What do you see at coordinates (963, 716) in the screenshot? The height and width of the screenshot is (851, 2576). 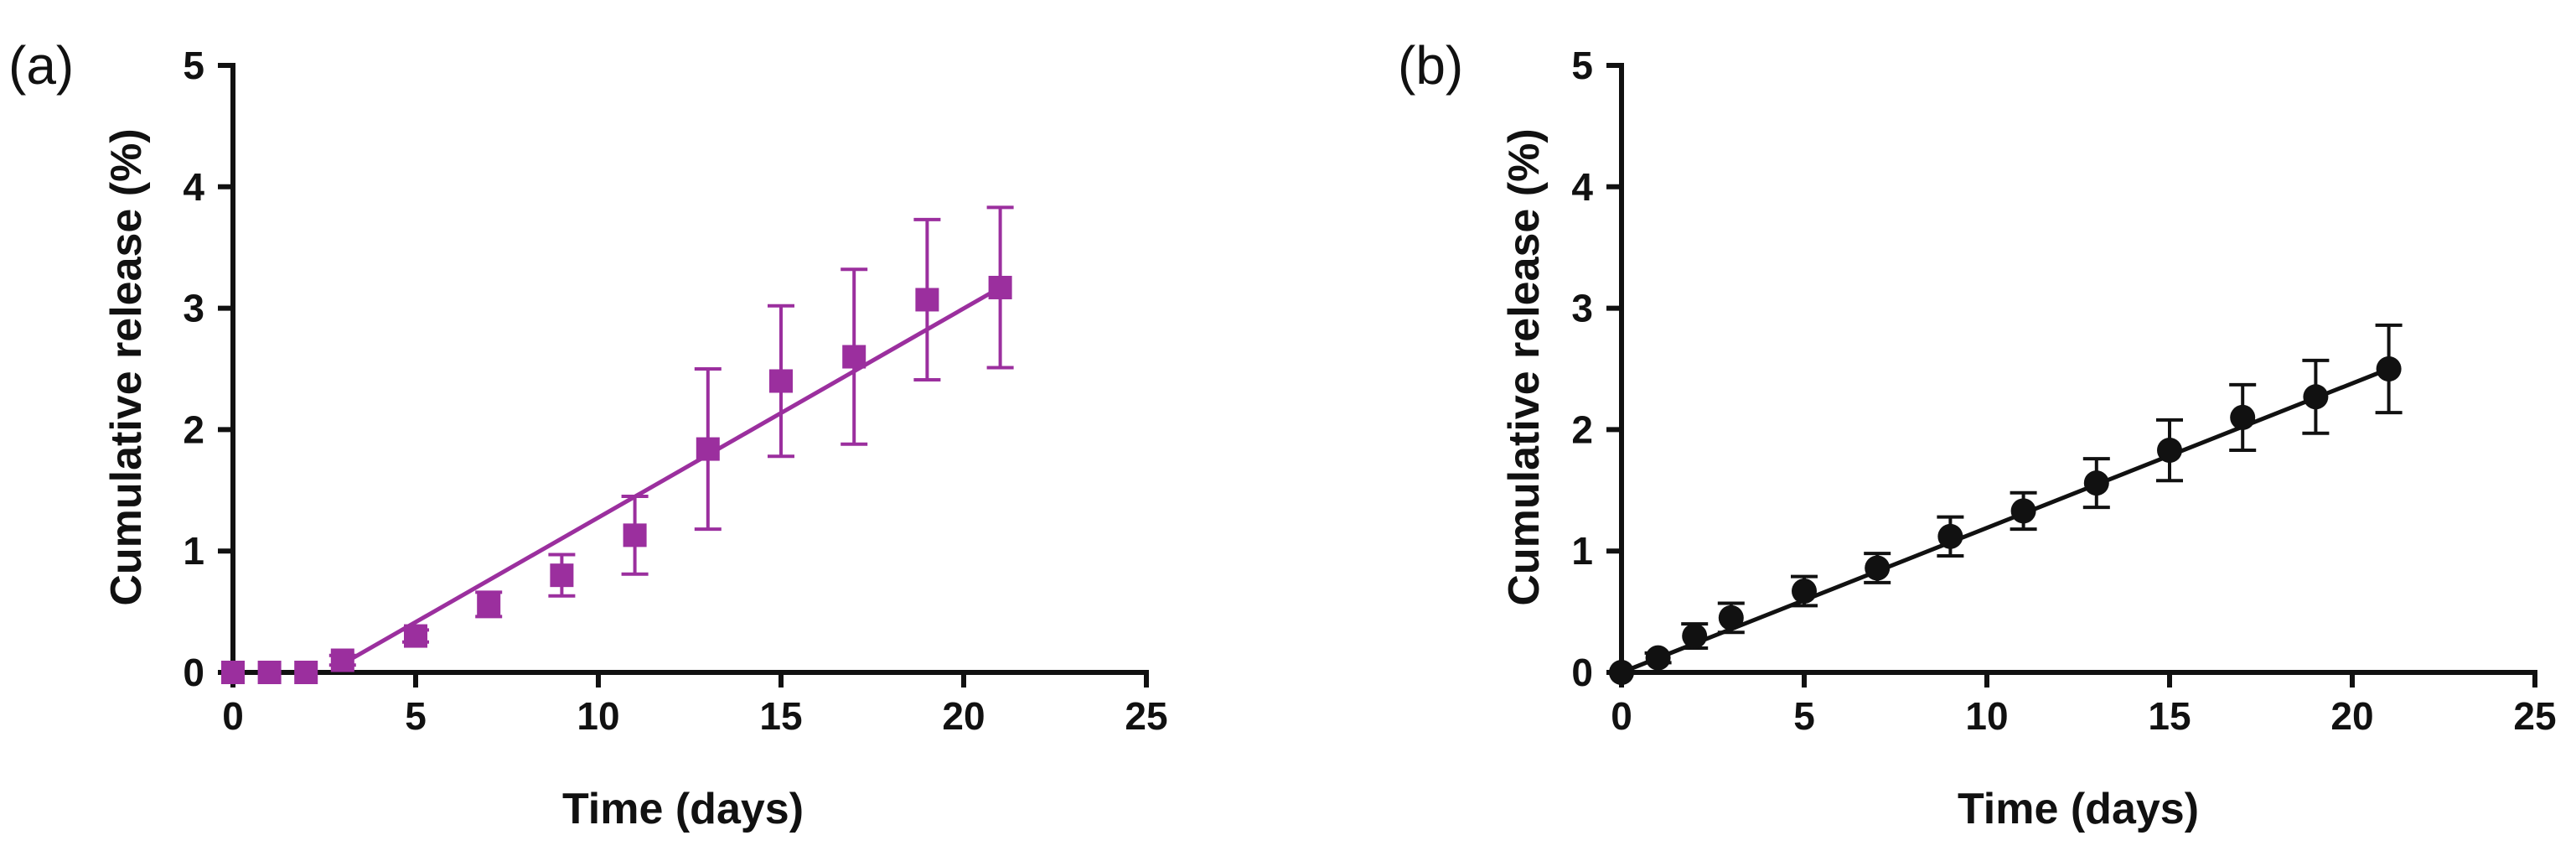 I see `x-tick-label-a-4: 20` at bounding box center [963, 716].